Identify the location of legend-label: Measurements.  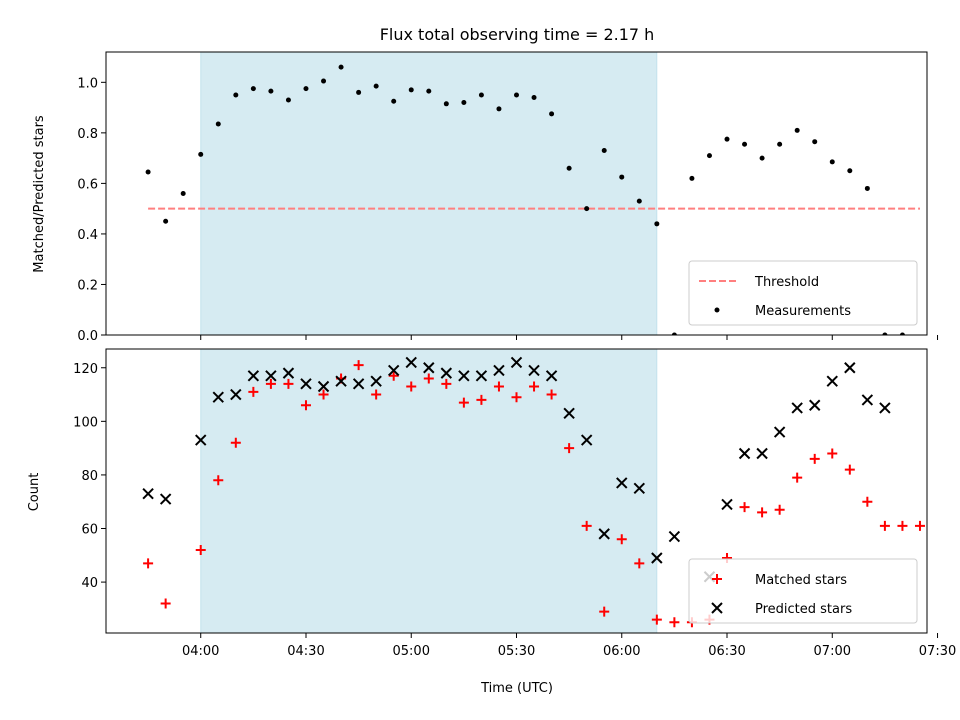
(803, 311).